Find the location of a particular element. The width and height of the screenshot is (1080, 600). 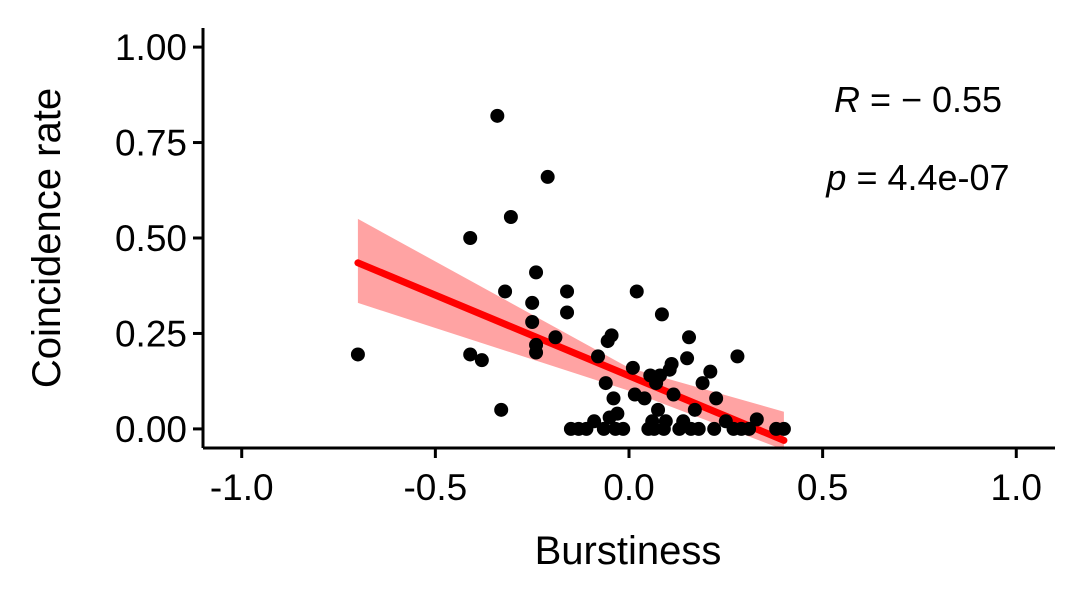

regression-line is located at coordinates (571, 351).